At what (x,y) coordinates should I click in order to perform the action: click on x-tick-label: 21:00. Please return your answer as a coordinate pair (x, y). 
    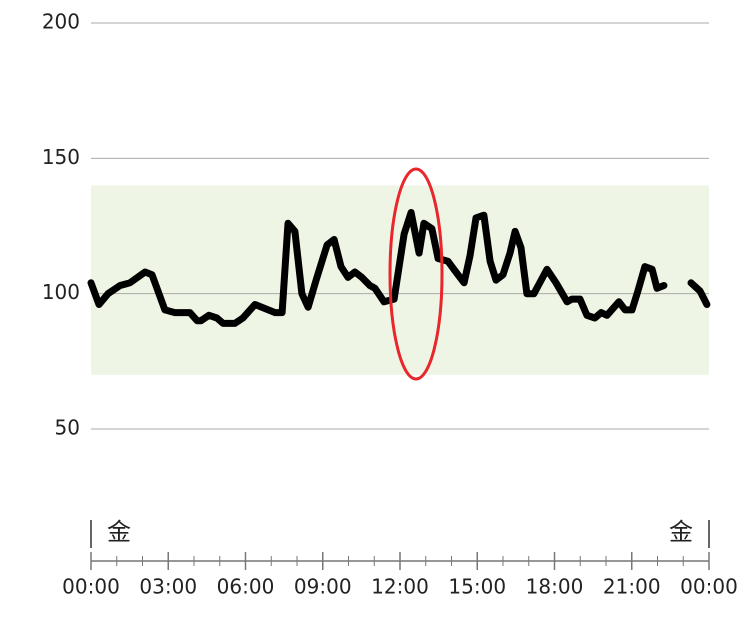
    Looking at the image, I should click on (632, 587).